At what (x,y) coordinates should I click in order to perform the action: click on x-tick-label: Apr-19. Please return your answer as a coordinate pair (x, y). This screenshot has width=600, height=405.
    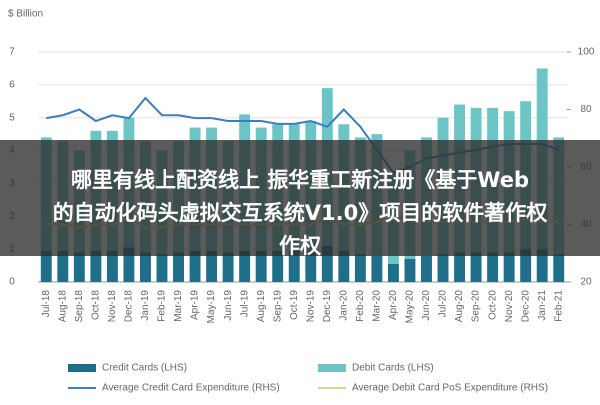
    Looking at the image, I should click on (195, 305).